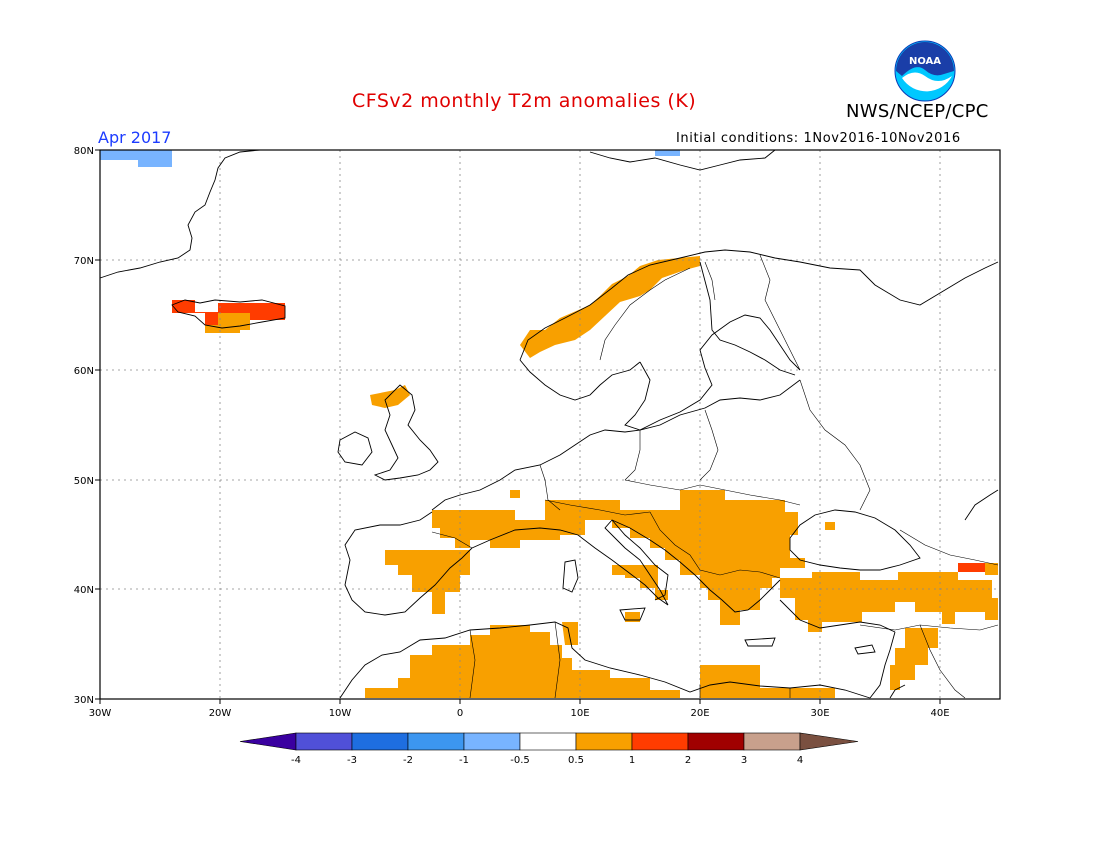  Describe the element at coordinates (570, 633) in the screenshot. I see `anomaly-tunisia` at that location.